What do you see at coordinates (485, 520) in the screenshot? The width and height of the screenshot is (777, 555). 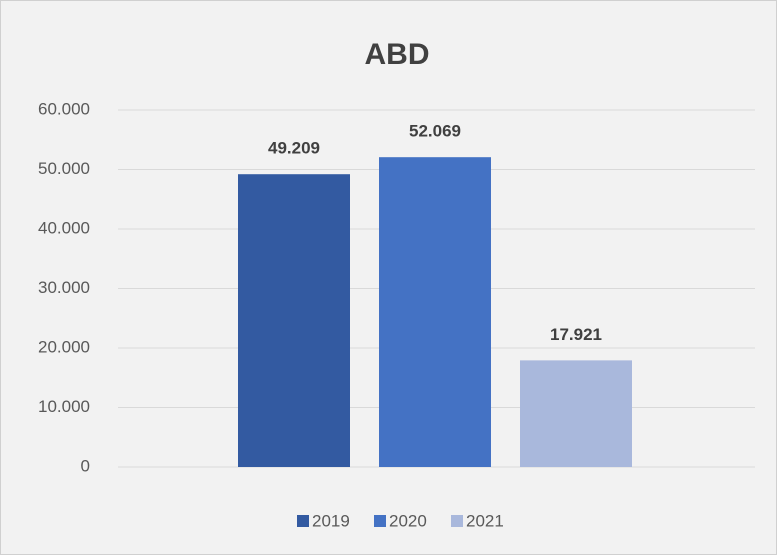 I see `legend-label: 2021` at bounding box center [485, 520].